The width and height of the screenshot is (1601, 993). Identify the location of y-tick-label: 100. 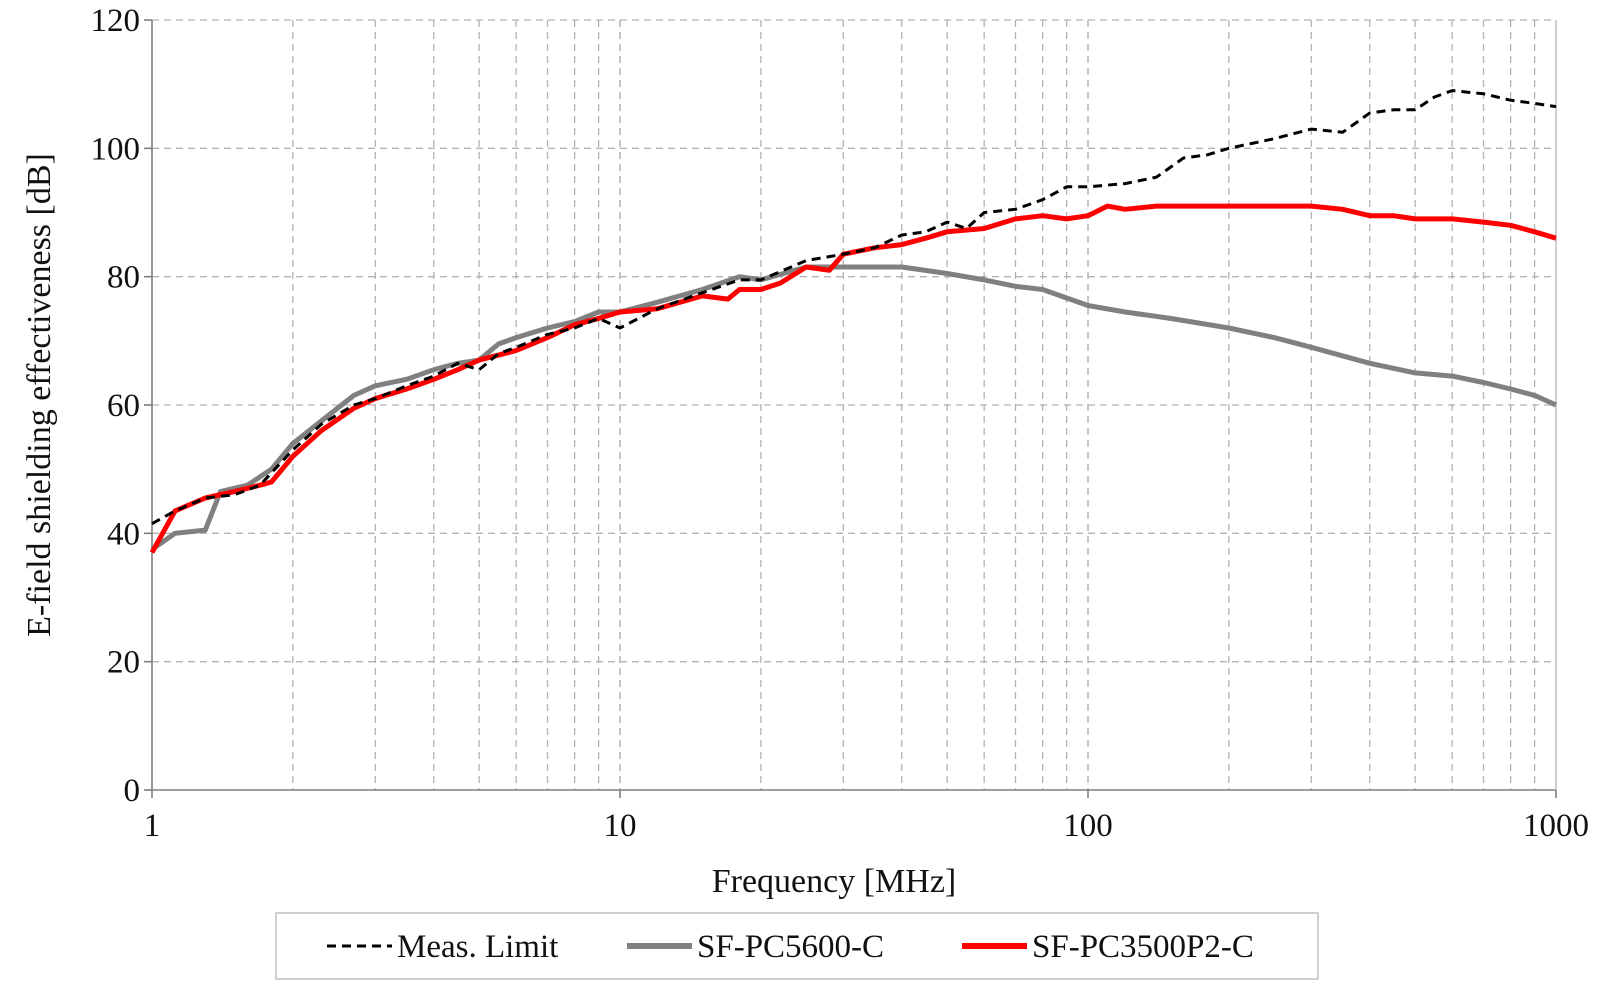
(116, 149).